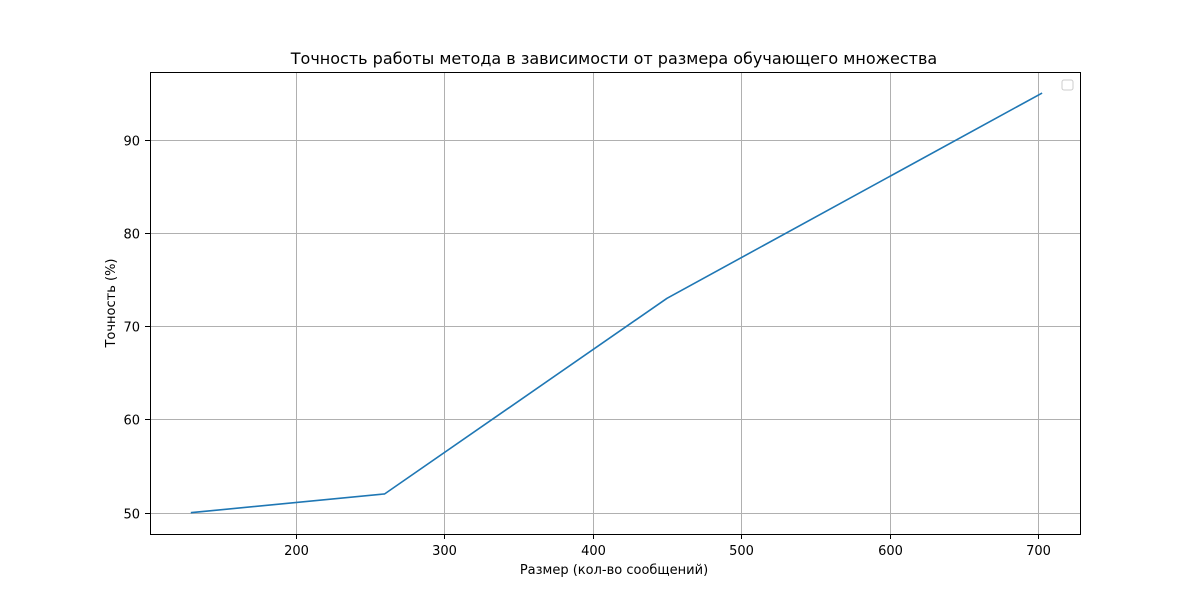  Describe the element at coordinates (131, 515) in the screenshot. I see `y-tick-label: 50` at that location.